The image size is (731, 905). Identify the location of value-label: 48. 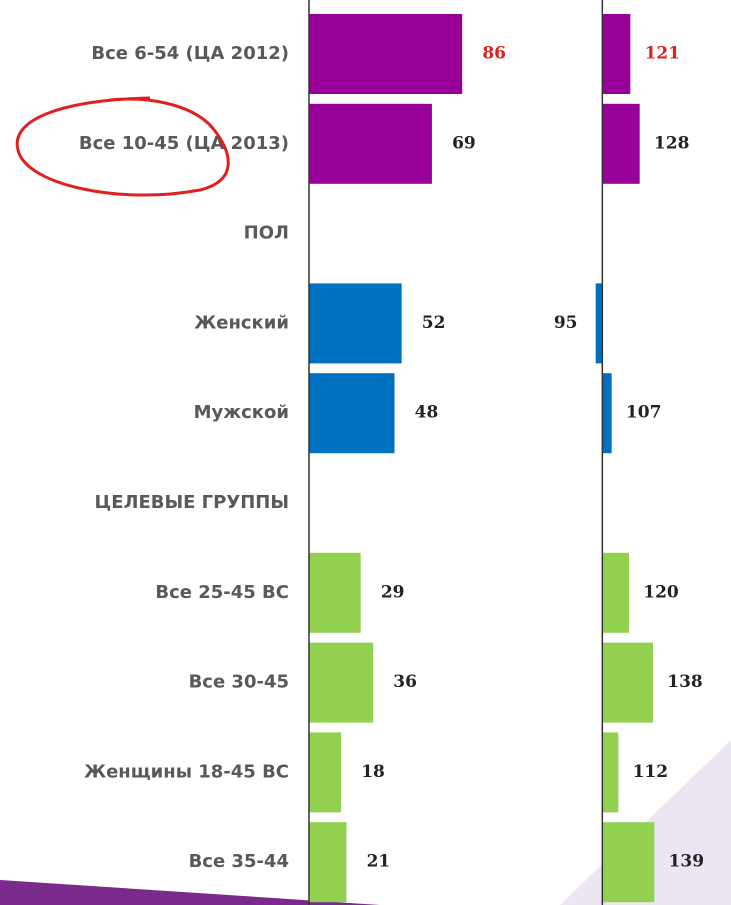
(427, 413).